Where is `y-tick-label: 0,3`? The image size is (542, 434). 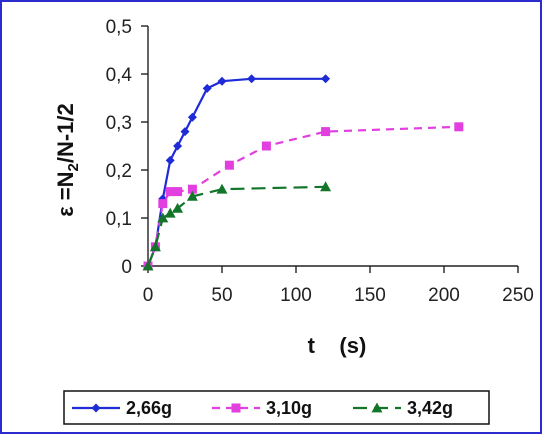
y-tick-label: 0,3 is located at coordinates (119, 123).